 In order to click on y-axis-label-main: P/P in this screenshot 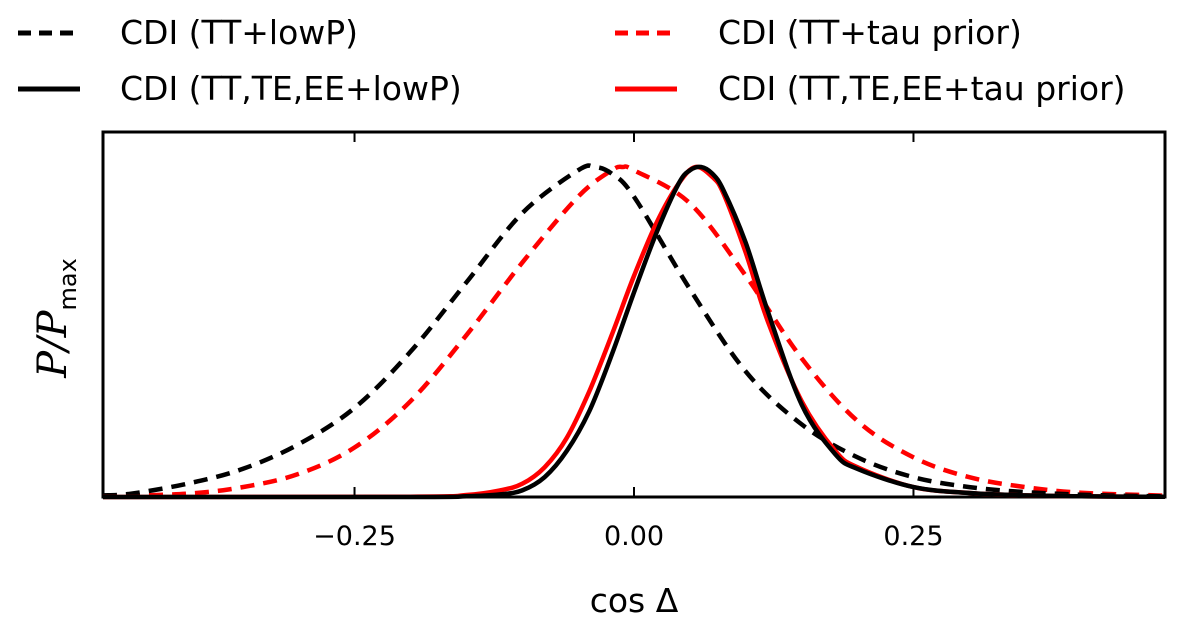, I will do `click(53, 343)`.